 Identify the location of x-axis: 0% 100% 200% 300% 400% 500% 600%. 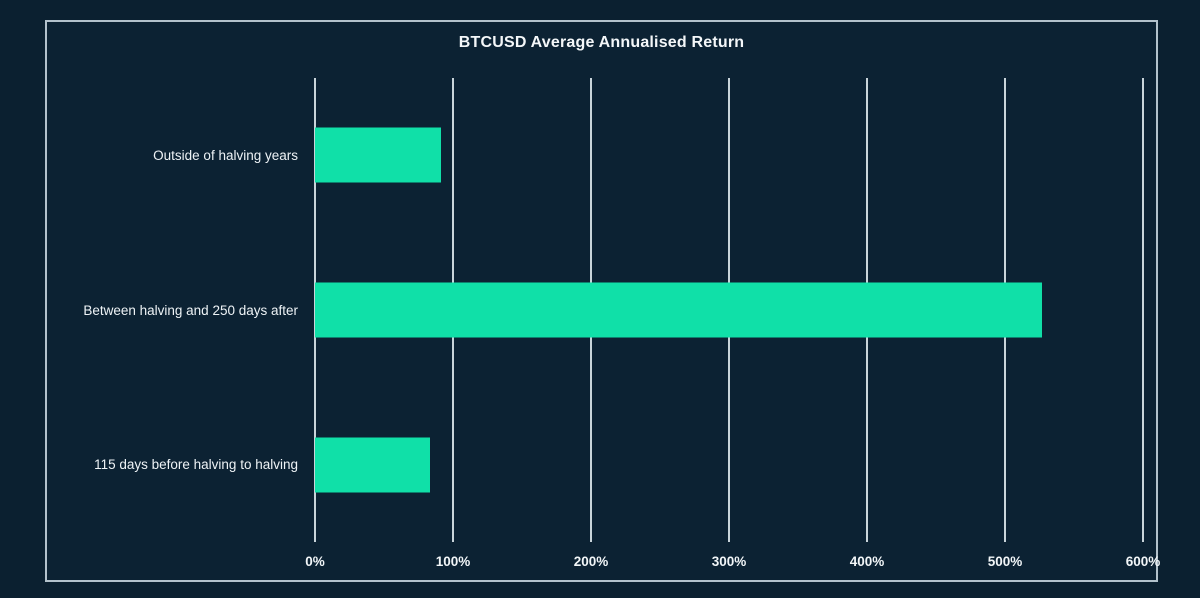
(732, 563).